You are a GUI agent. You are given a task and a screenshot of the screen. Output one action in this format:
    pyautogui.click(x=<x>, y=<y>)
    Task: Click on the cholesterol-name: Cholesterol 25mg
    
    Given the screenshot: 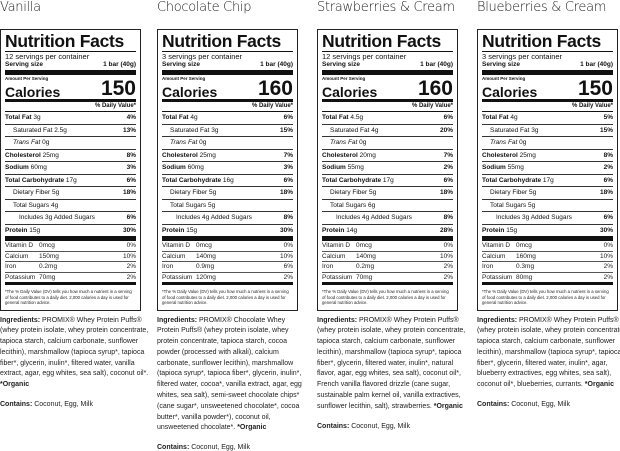 What is the action you would take?
    pyautogui.click(x=32, y=156)
    